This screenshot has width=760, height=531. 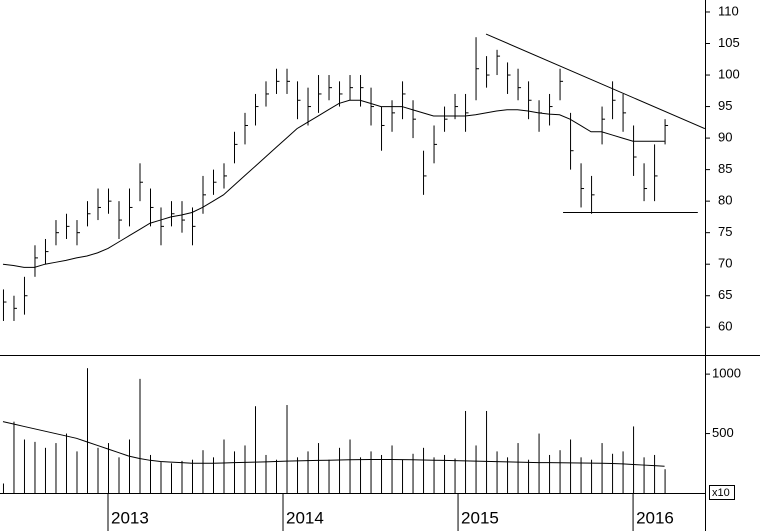 I want to click on y-tick-label: 90, so click(x=725, y=137).